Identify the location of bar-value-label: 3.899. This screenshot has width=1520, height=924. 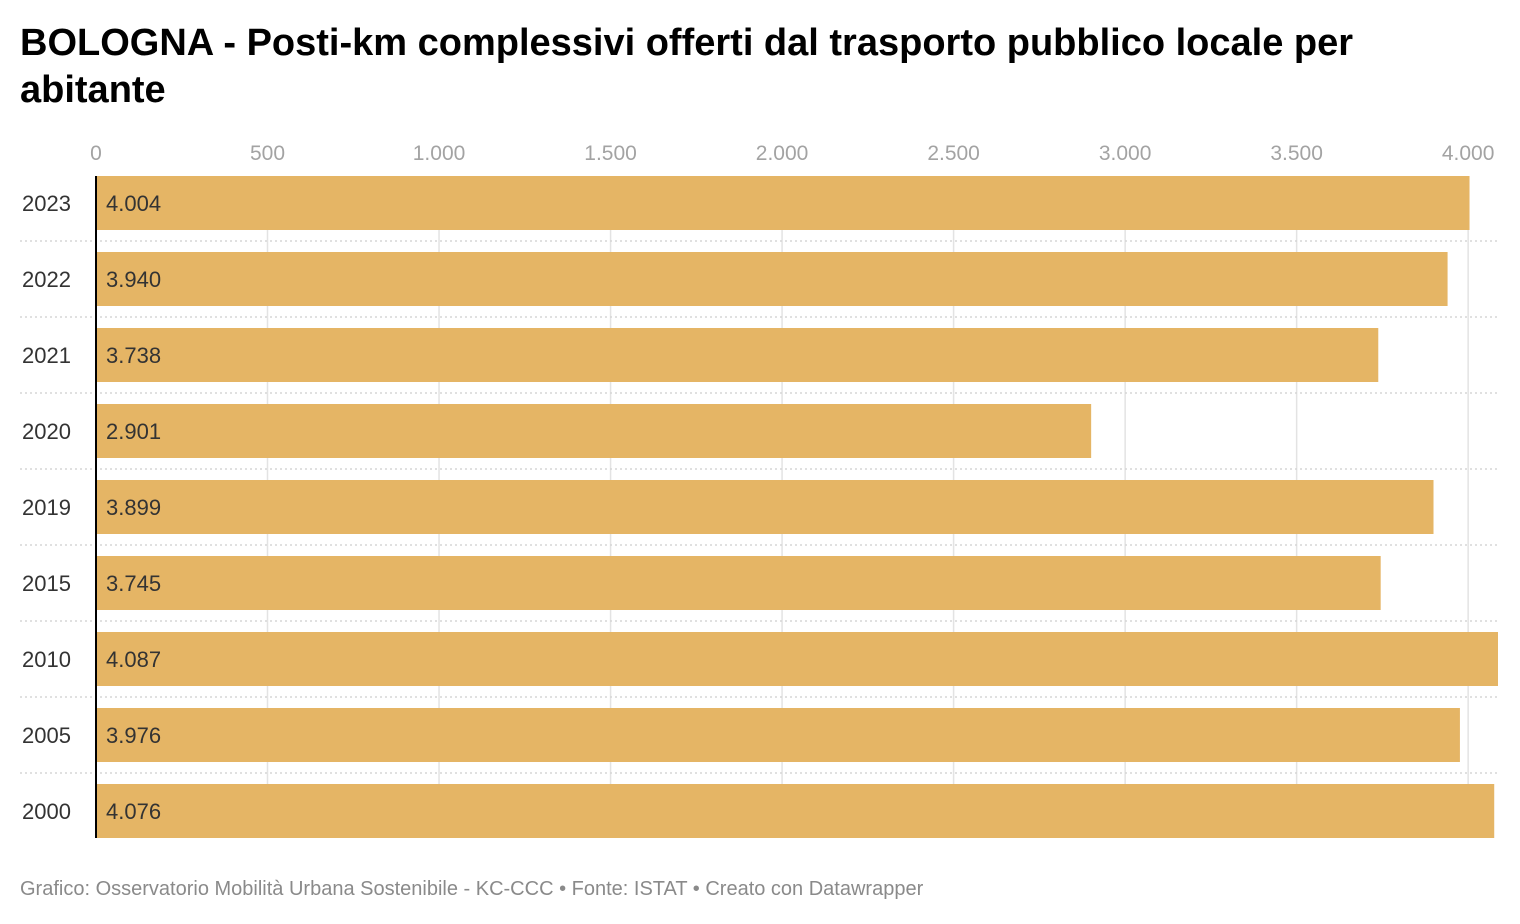
(133, 507).